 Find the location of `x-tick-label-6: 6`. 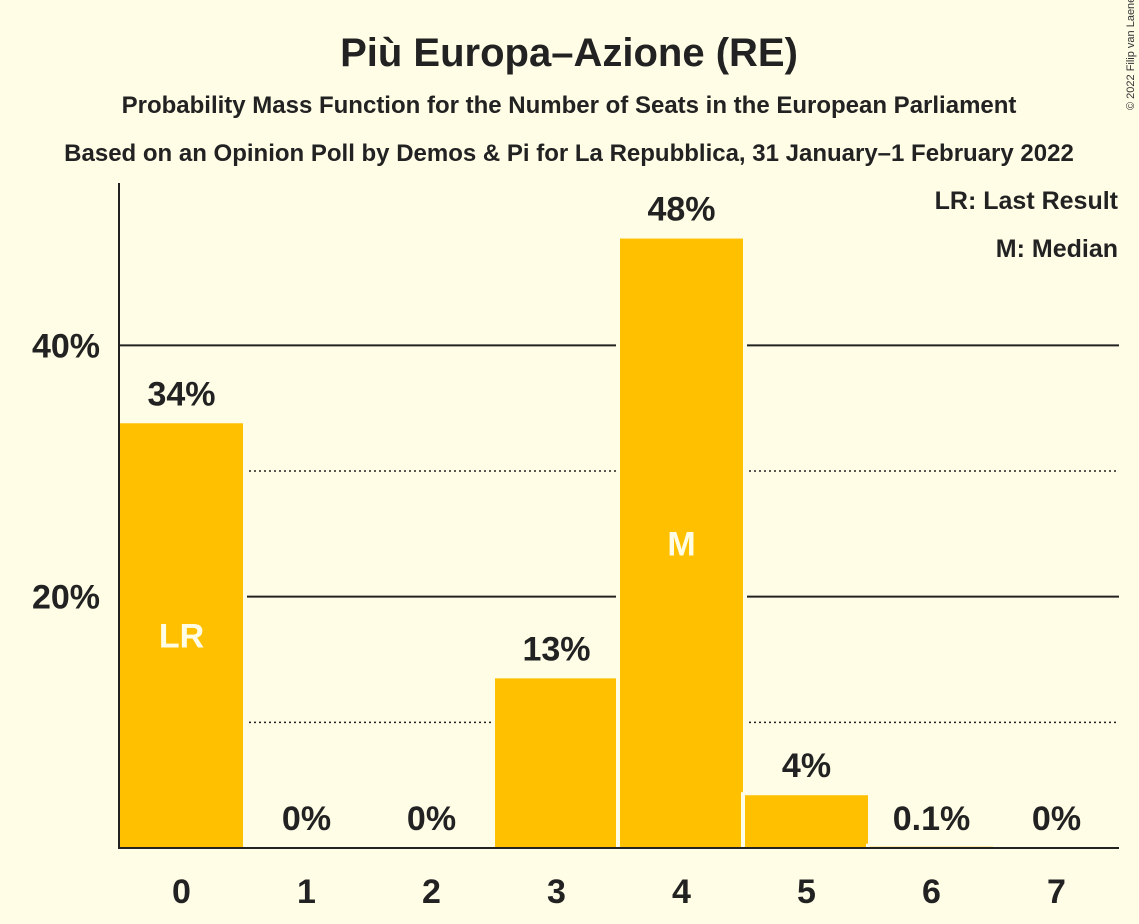

x-tick-label-6: 6 is located at coordinates (931, 892).